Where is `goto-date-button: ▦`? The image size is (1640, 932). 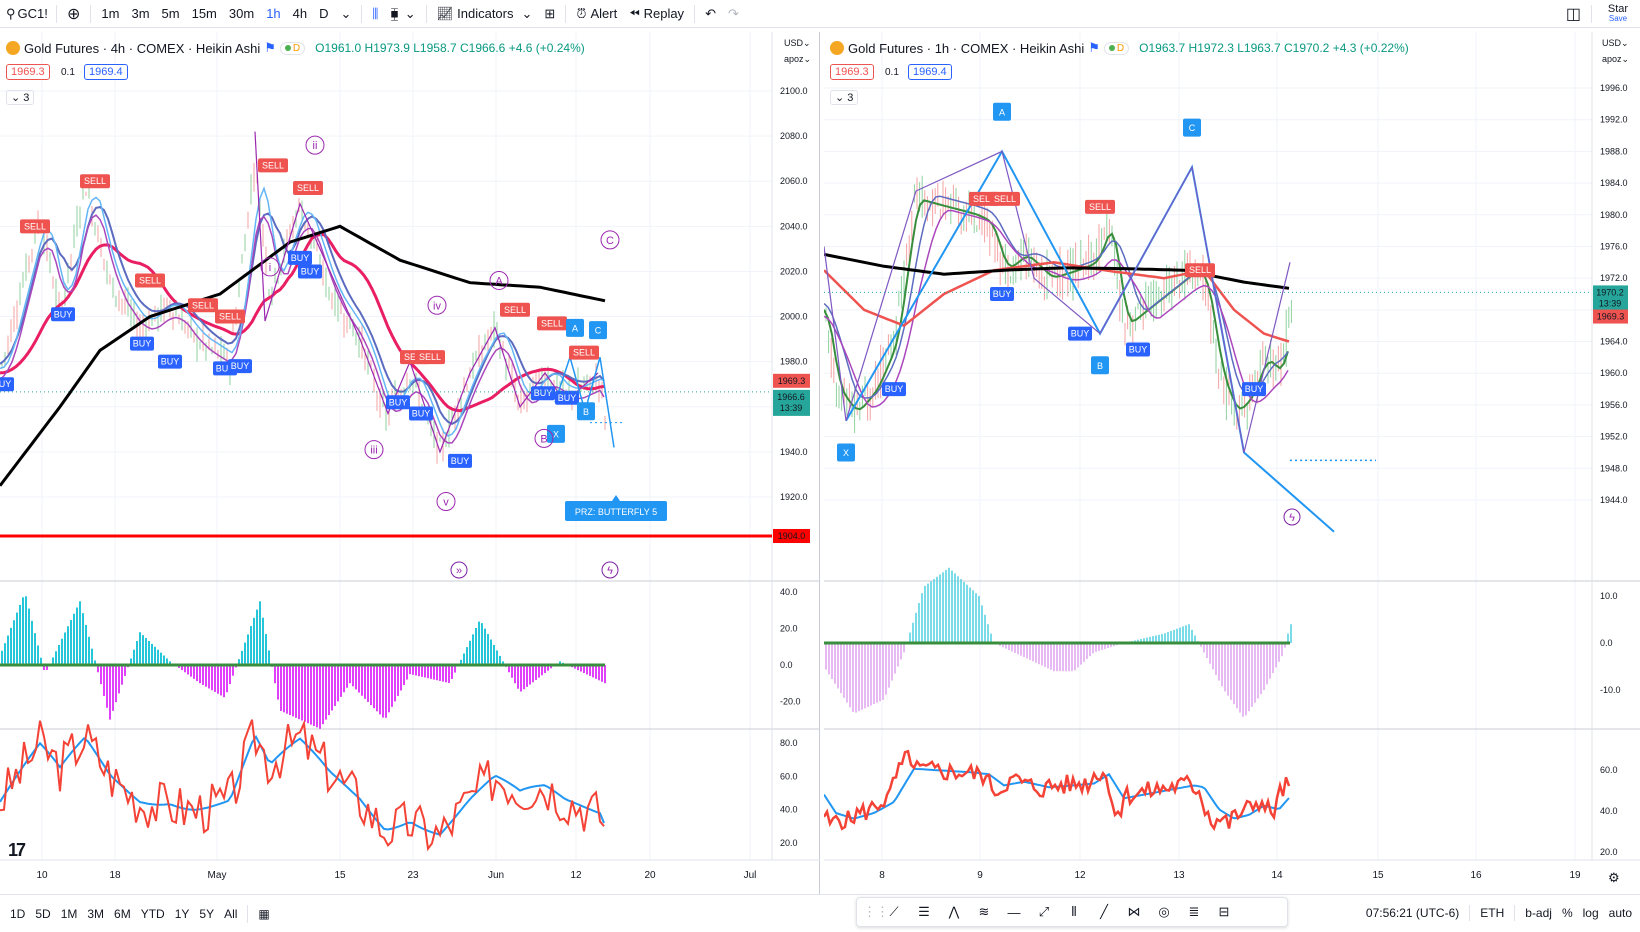 goto-date-button: ▦ is located at coordinates (263, 914).